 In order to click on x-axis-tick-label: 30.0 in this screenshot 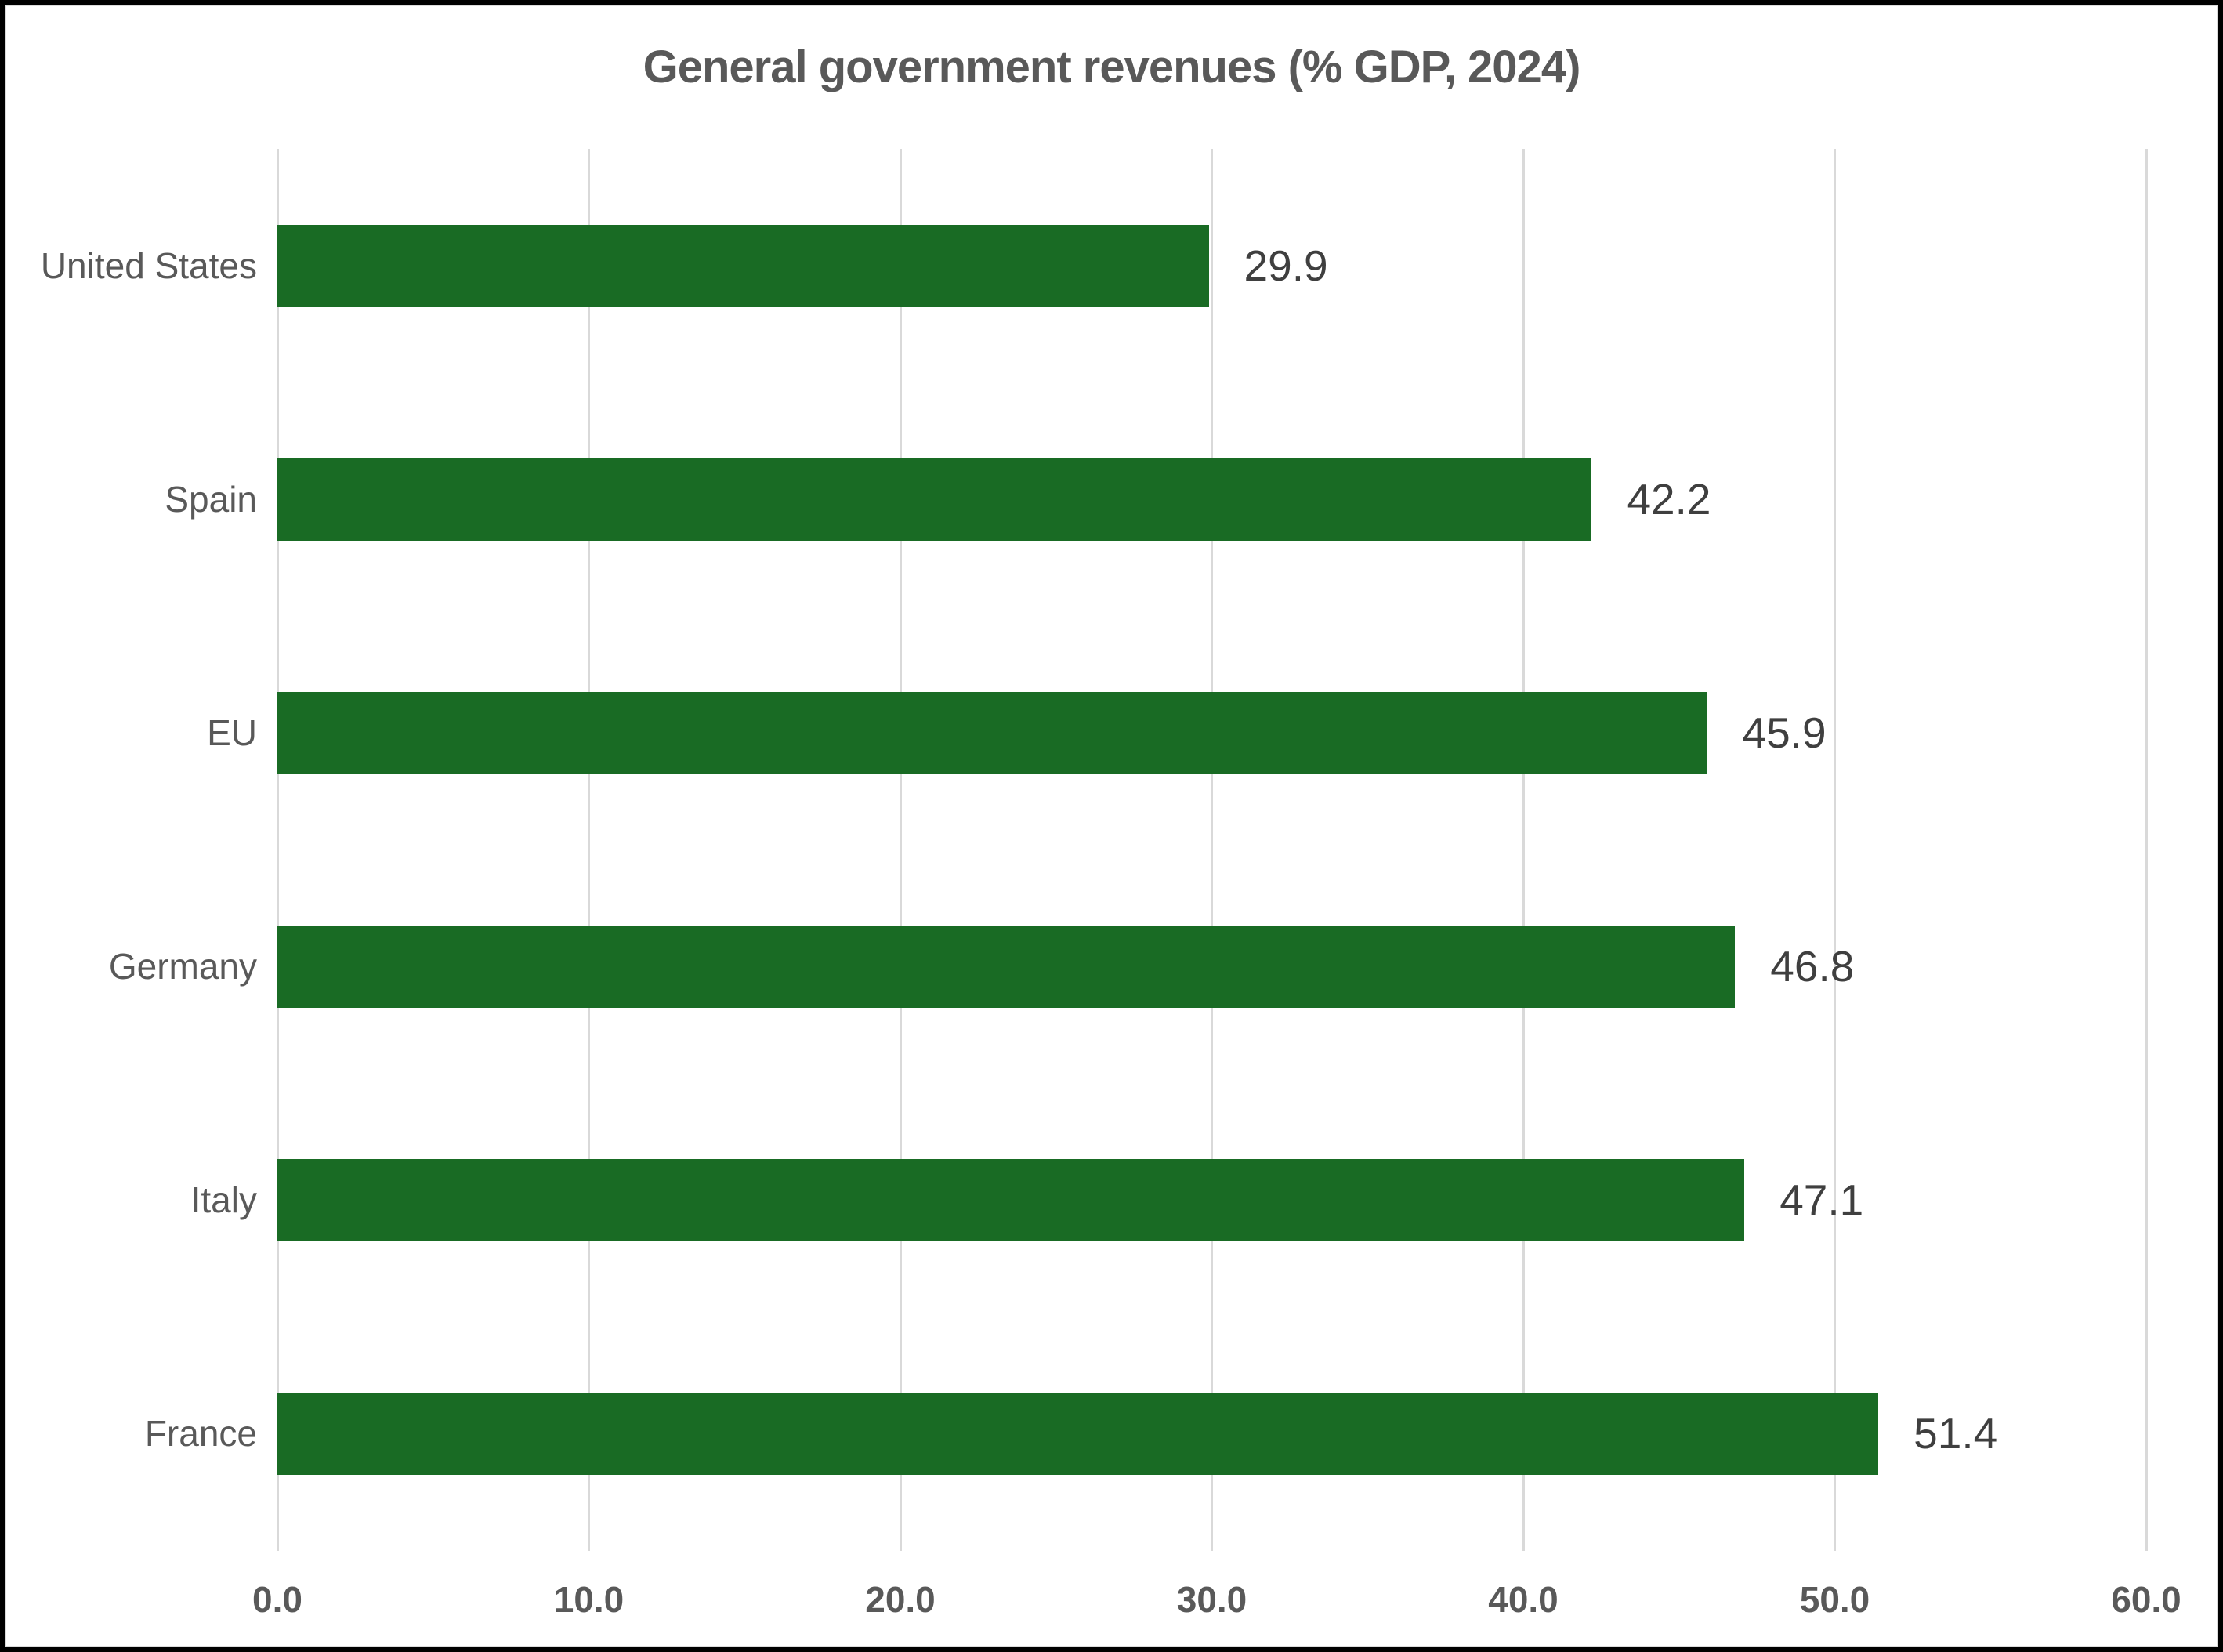, I will do `click(1211, 1599)`.